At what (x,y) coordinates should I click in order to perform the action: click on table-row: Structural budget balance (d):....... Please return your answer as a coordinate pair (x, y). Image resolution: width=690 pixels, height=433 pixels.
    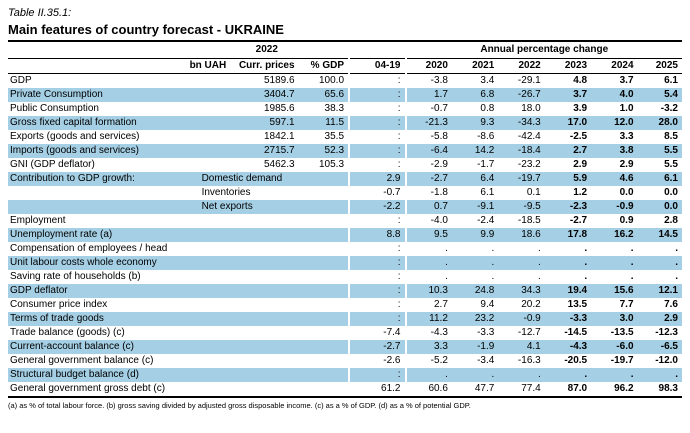
    Looking at the image, I should click on (345, 374).